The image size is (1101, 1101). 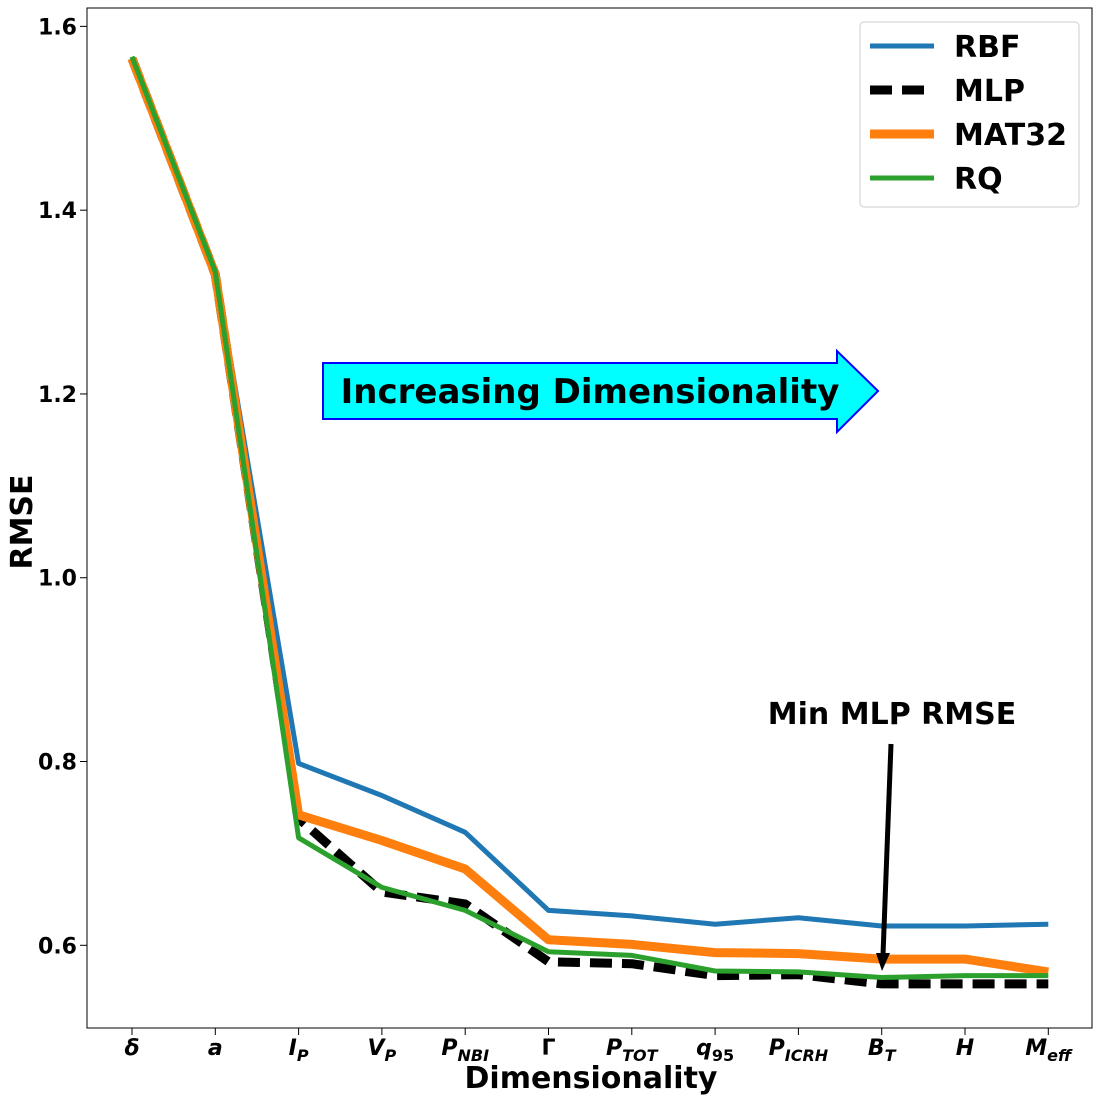 What do you see at coordinates (965, 1048) in the screenshot?
I see `x-tick-label: H` at bounding box center [965, 1048].